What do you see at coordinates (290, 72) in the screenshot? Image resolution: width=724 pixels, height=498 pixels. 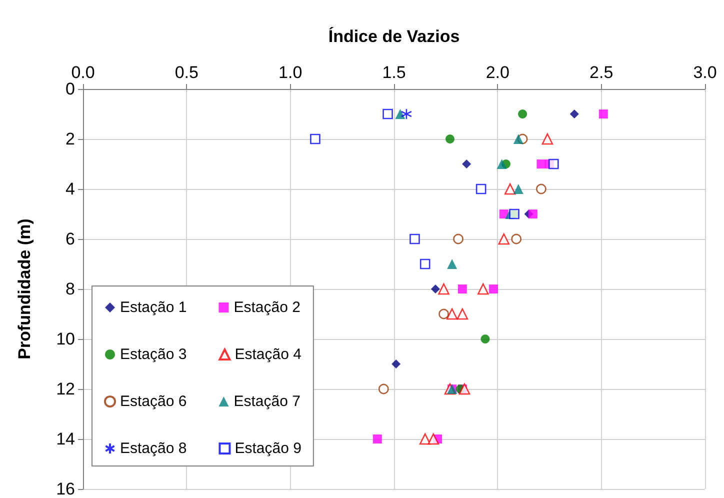 I see `x-tick-label: 1.0` at bounding box center [290, 72].